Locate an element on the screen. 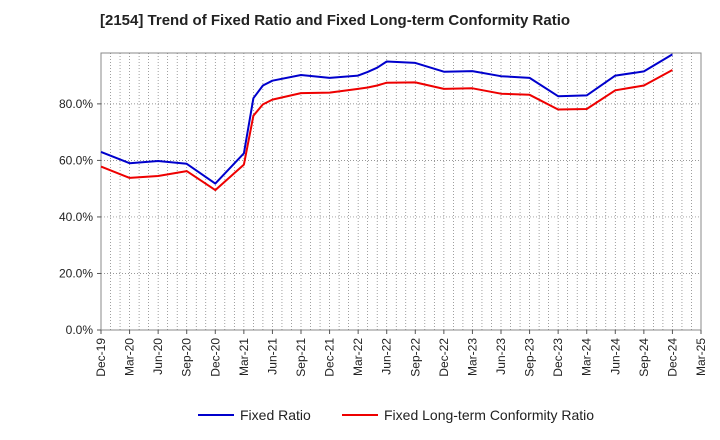 The height and width of the screenshot is (440, 720). x-tick-label: Sep-20 is located at coordinates (187, 357).